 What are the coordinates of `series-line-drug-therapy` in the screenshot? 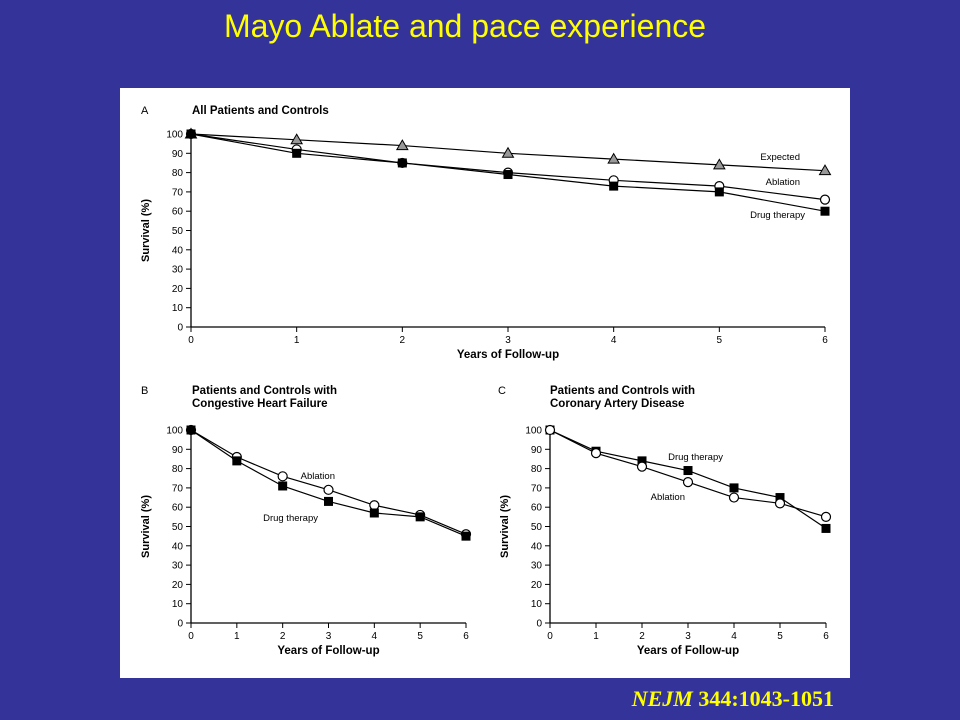 It's located at (328, 483).